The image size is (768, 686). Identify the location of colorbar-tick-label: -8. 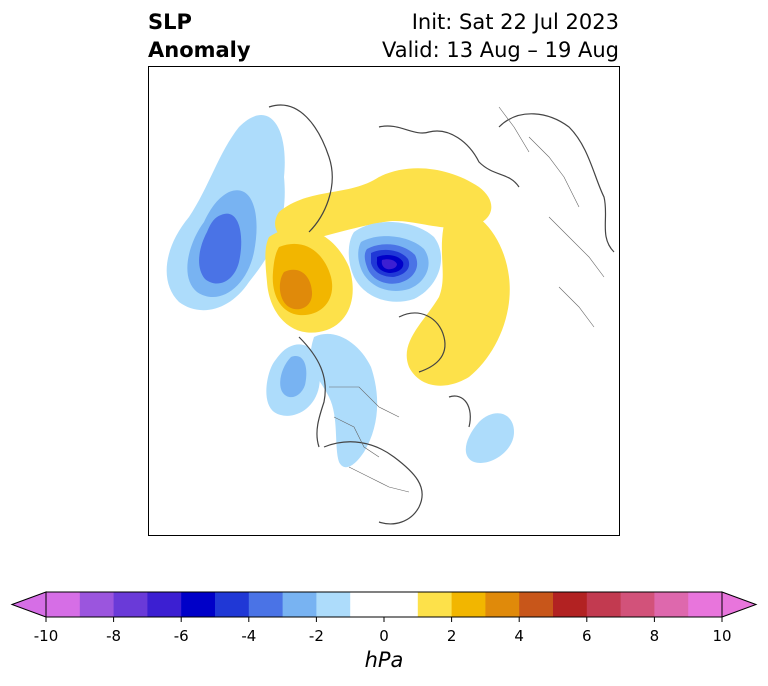
(114, 636).